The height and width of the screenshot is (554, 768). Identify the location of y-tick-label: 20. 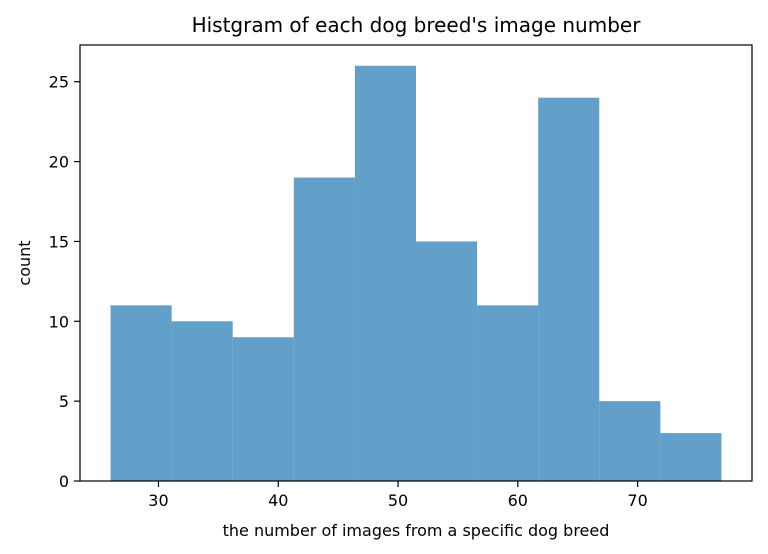
(59, 162).